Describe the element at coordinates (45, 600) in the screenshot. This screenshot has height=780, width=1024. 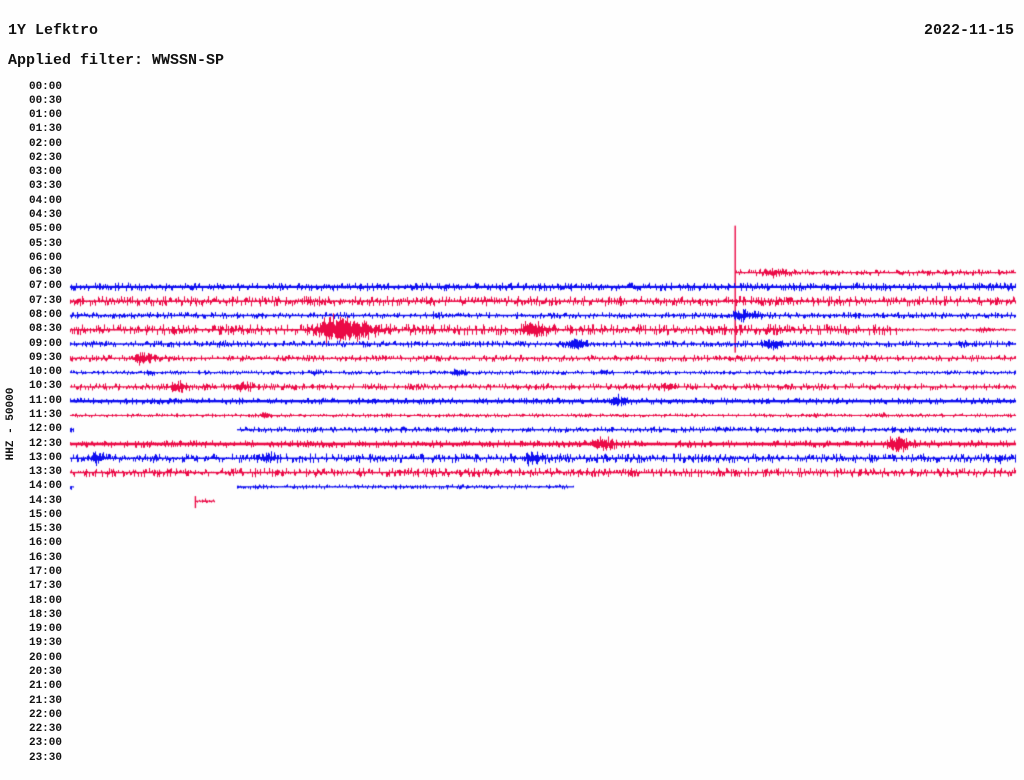
I see `time-label: 18:00` at that location.